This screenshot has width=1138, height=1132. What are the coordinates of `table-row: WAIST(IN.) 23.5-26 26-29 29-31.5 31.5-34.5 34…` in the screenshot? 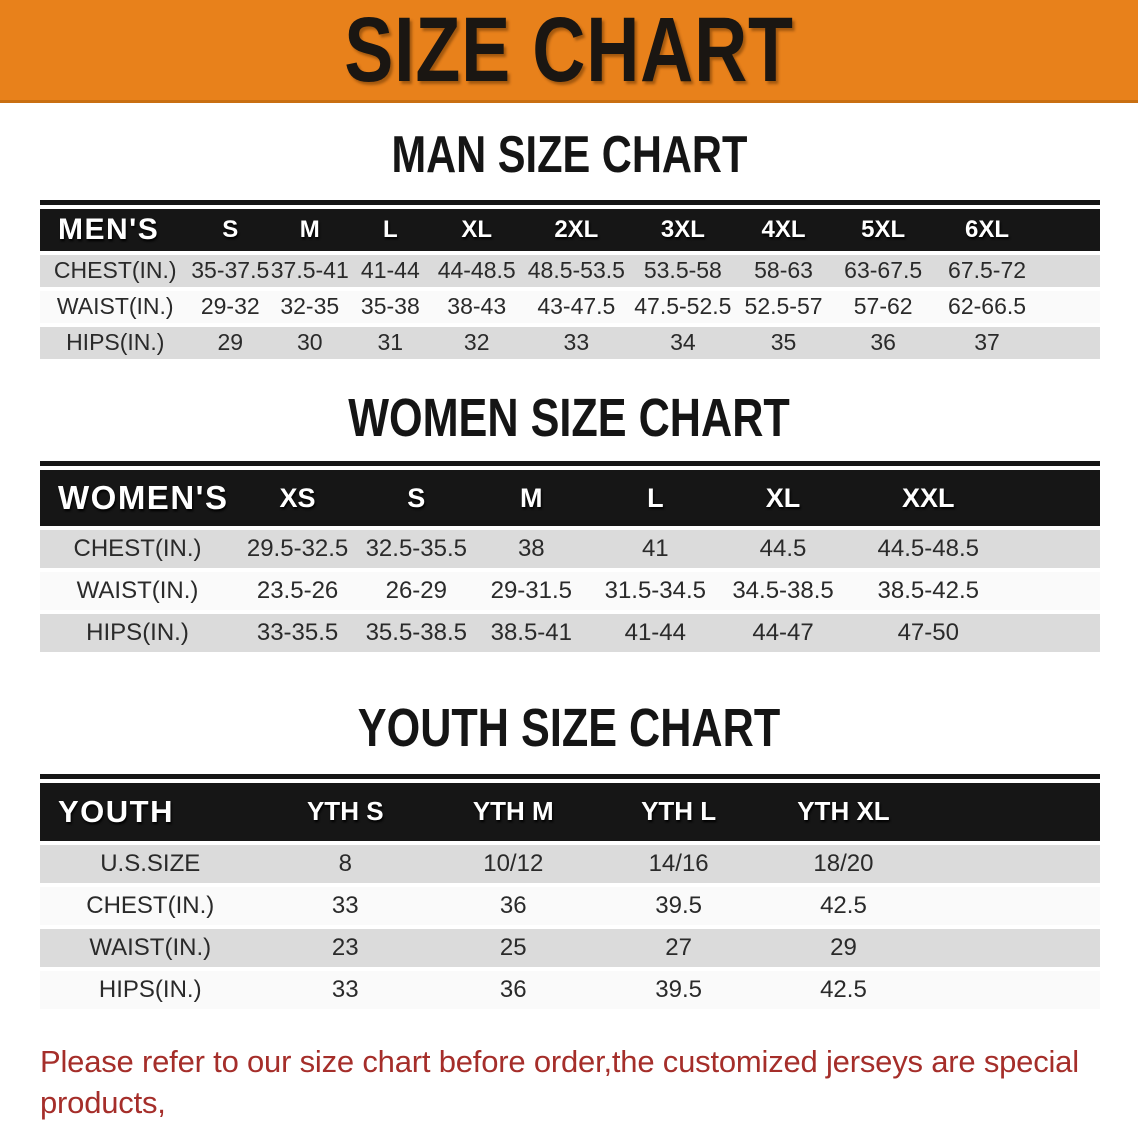 It's located at (570, 591).